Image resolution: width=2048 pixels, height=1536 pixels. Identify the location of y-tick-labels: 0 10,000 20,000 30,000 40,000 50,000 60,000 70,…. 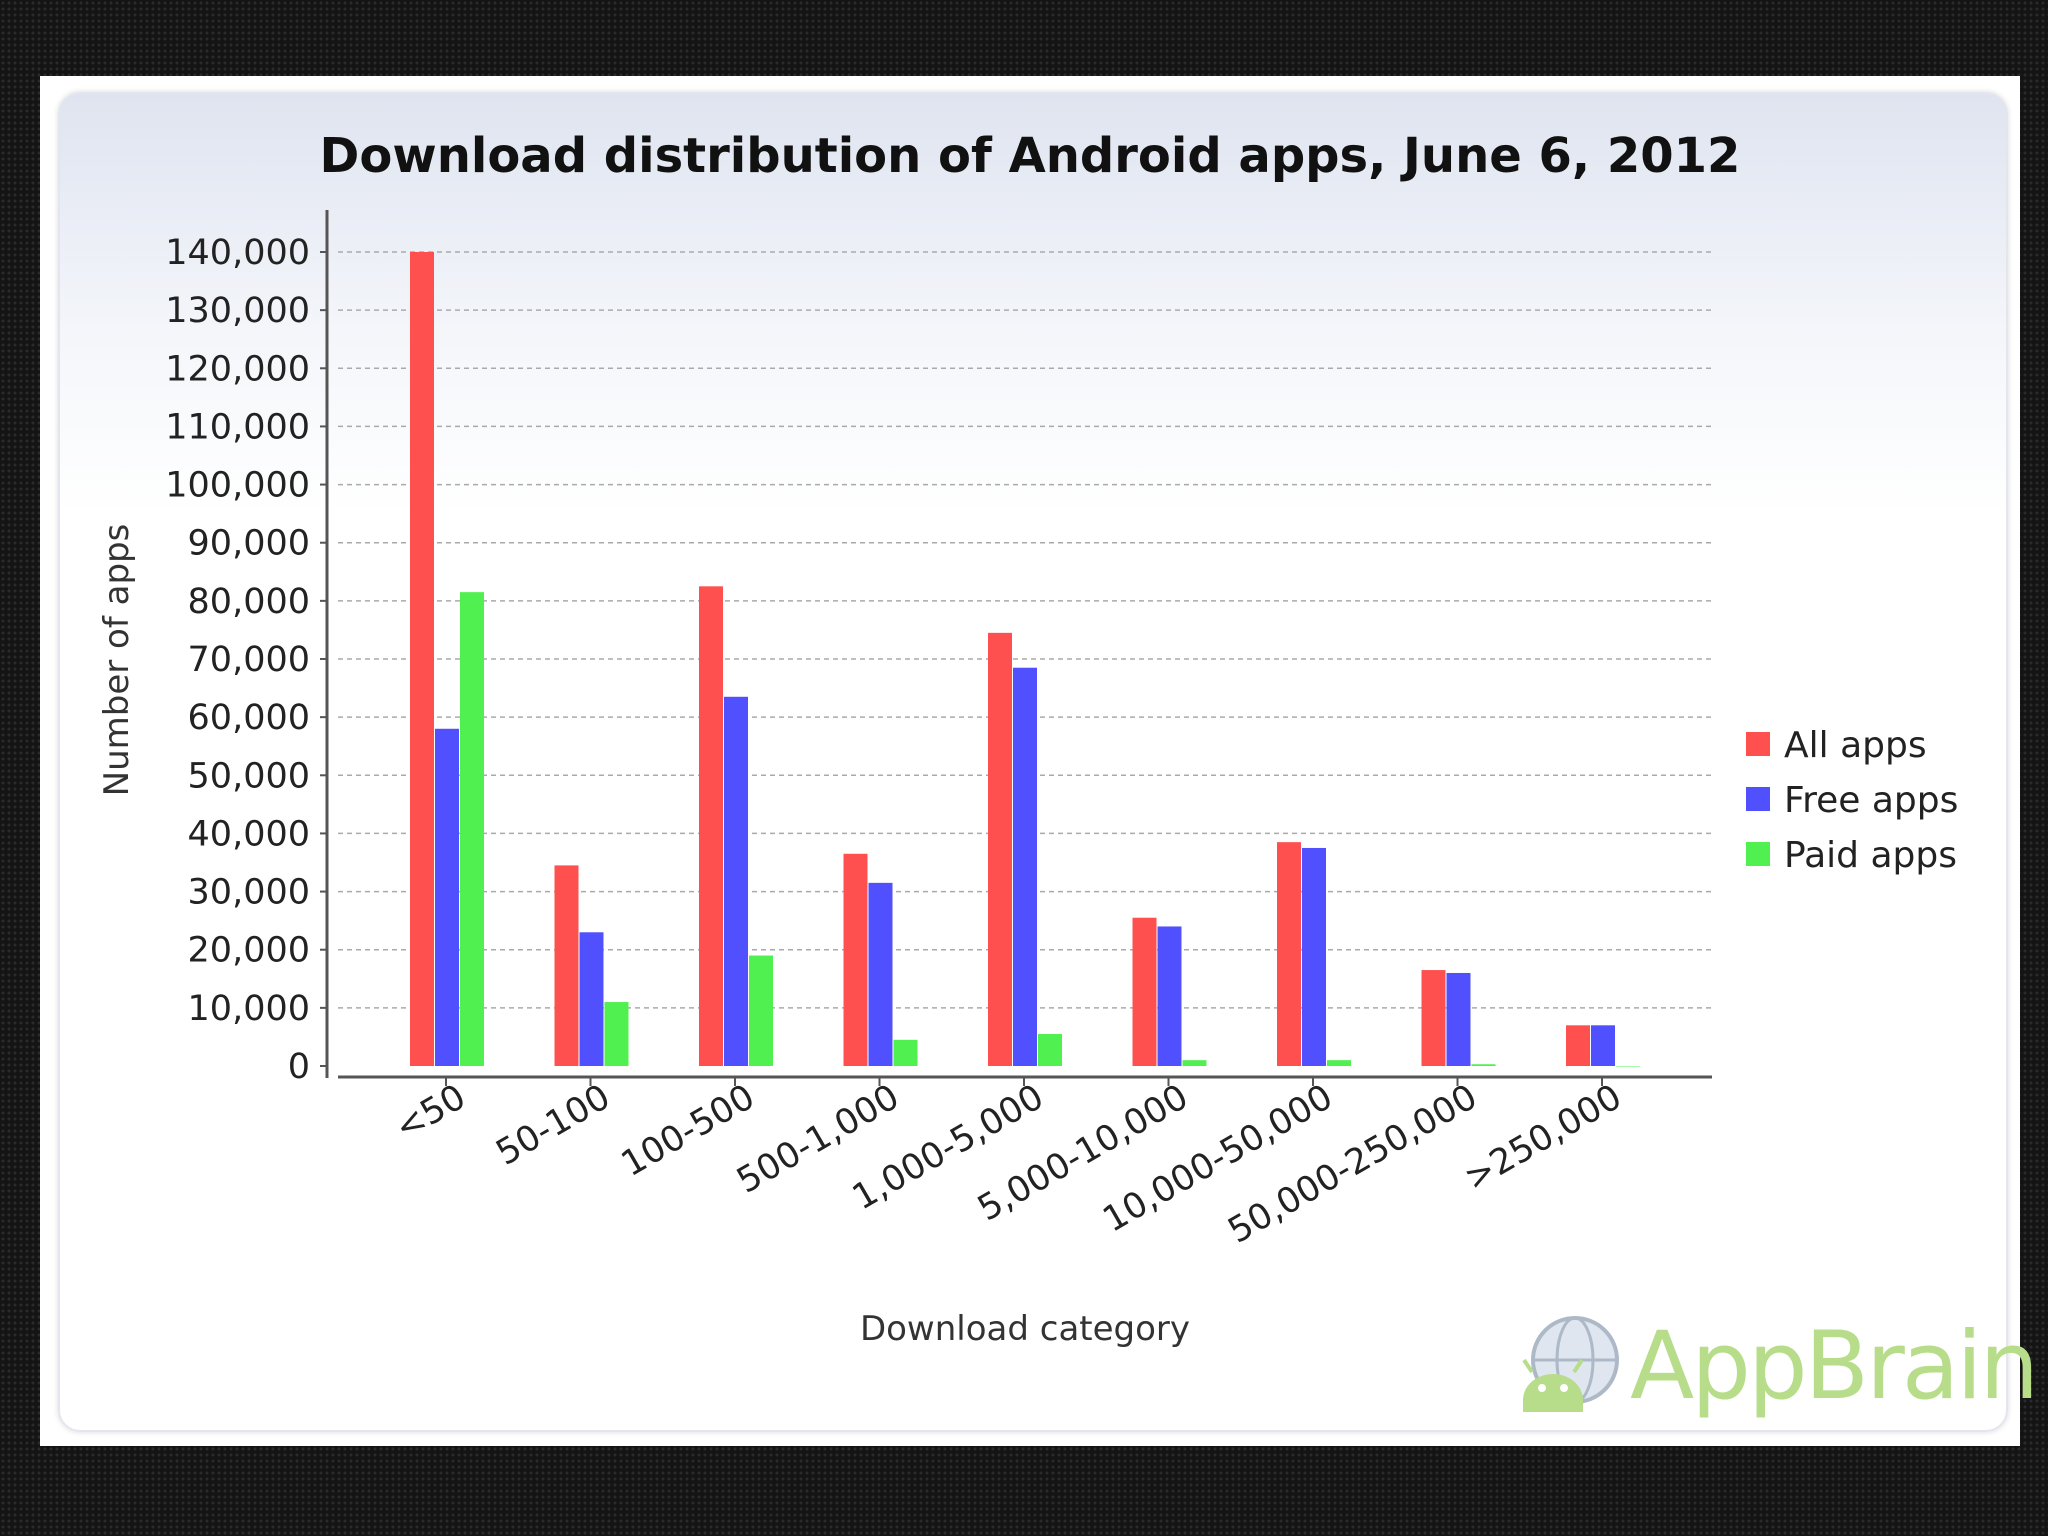
(246, 660).